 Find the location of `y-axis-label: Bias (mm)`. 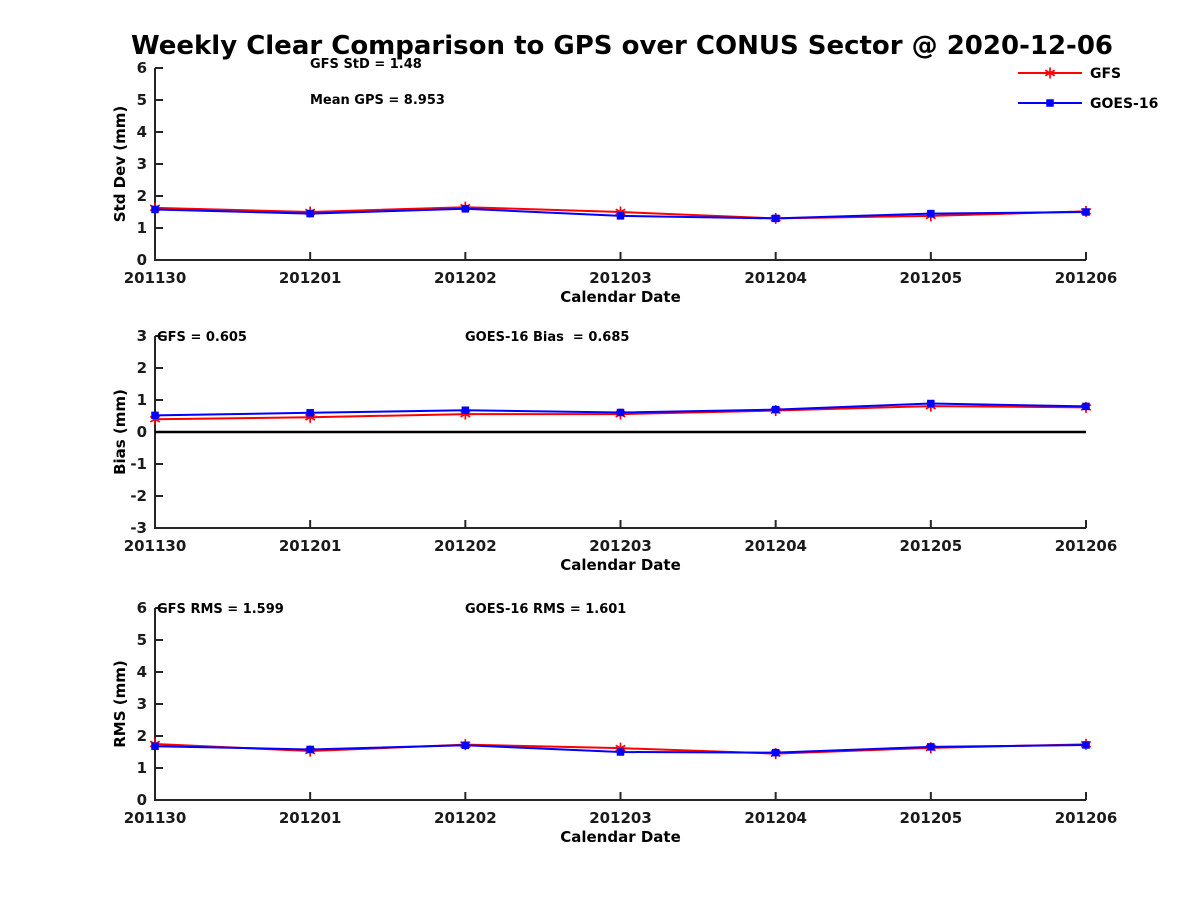

y-axis-label: Bias (mm) is located at coordinates (120, 432).